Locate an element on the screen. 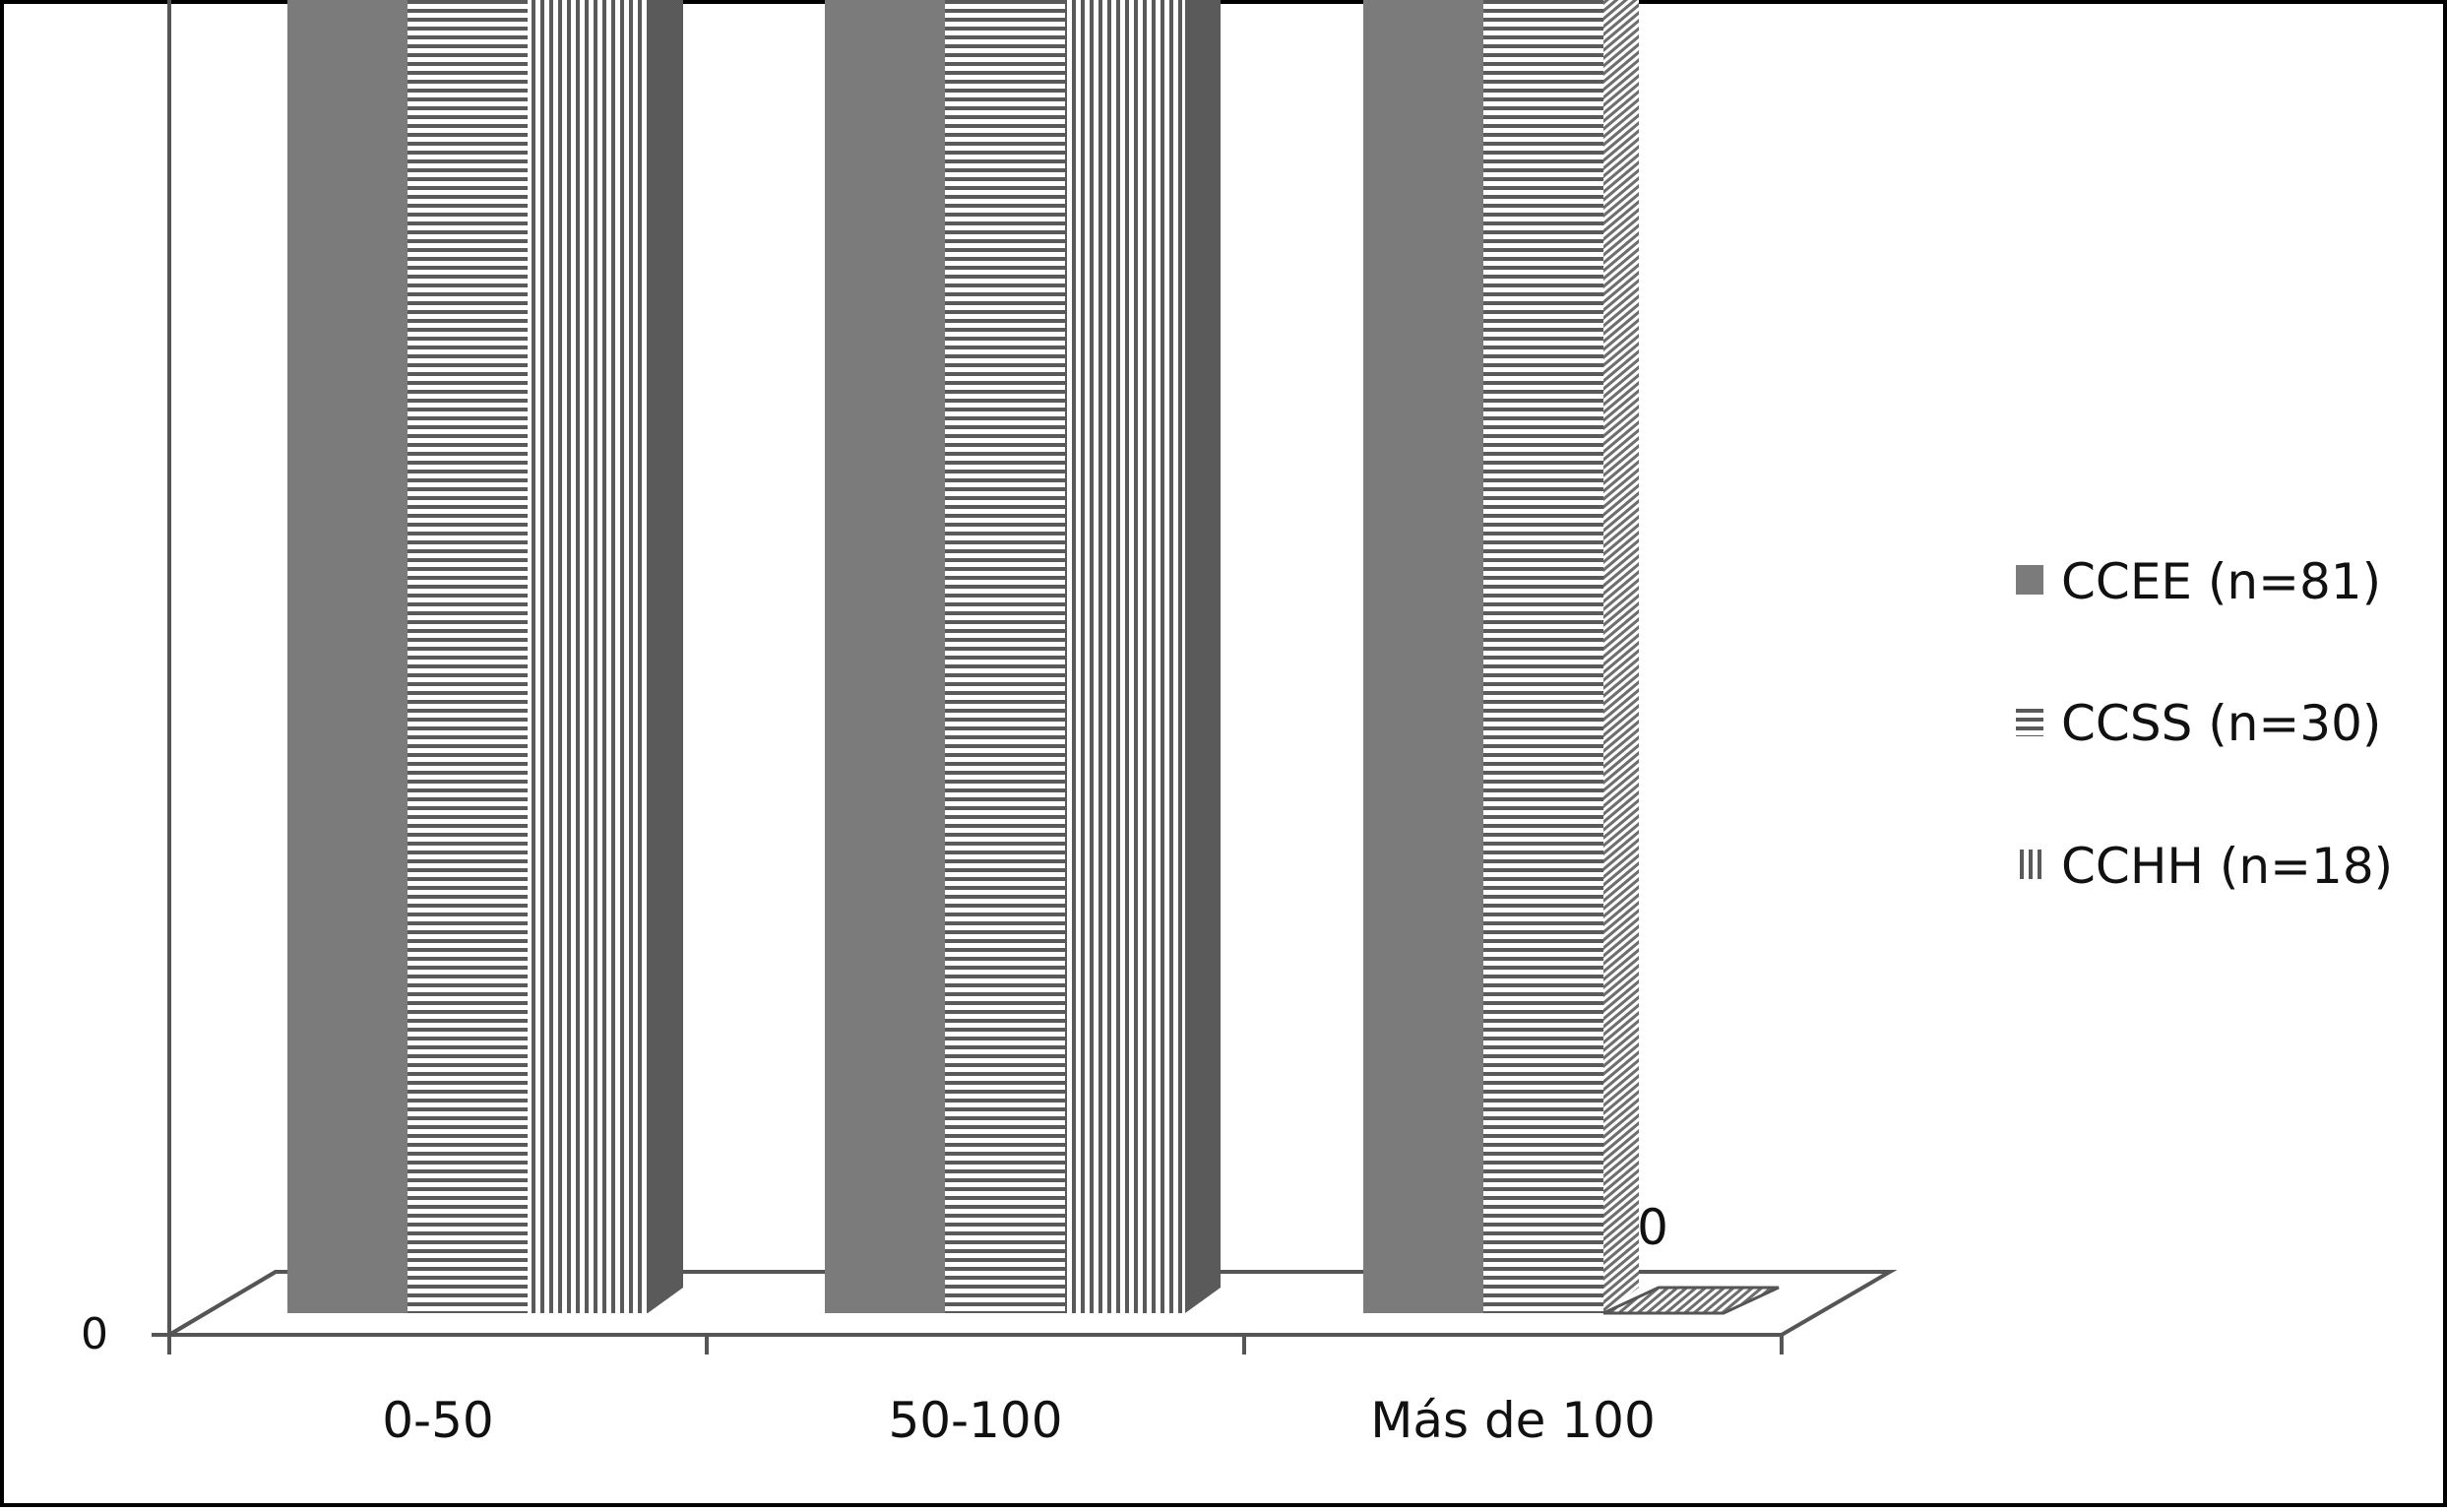 This screenshot has width=2447, height=1512. legend: CCEE (n=81) CCSS (n=30) CCHH (n=18) is located at coordinates (2204, 724).